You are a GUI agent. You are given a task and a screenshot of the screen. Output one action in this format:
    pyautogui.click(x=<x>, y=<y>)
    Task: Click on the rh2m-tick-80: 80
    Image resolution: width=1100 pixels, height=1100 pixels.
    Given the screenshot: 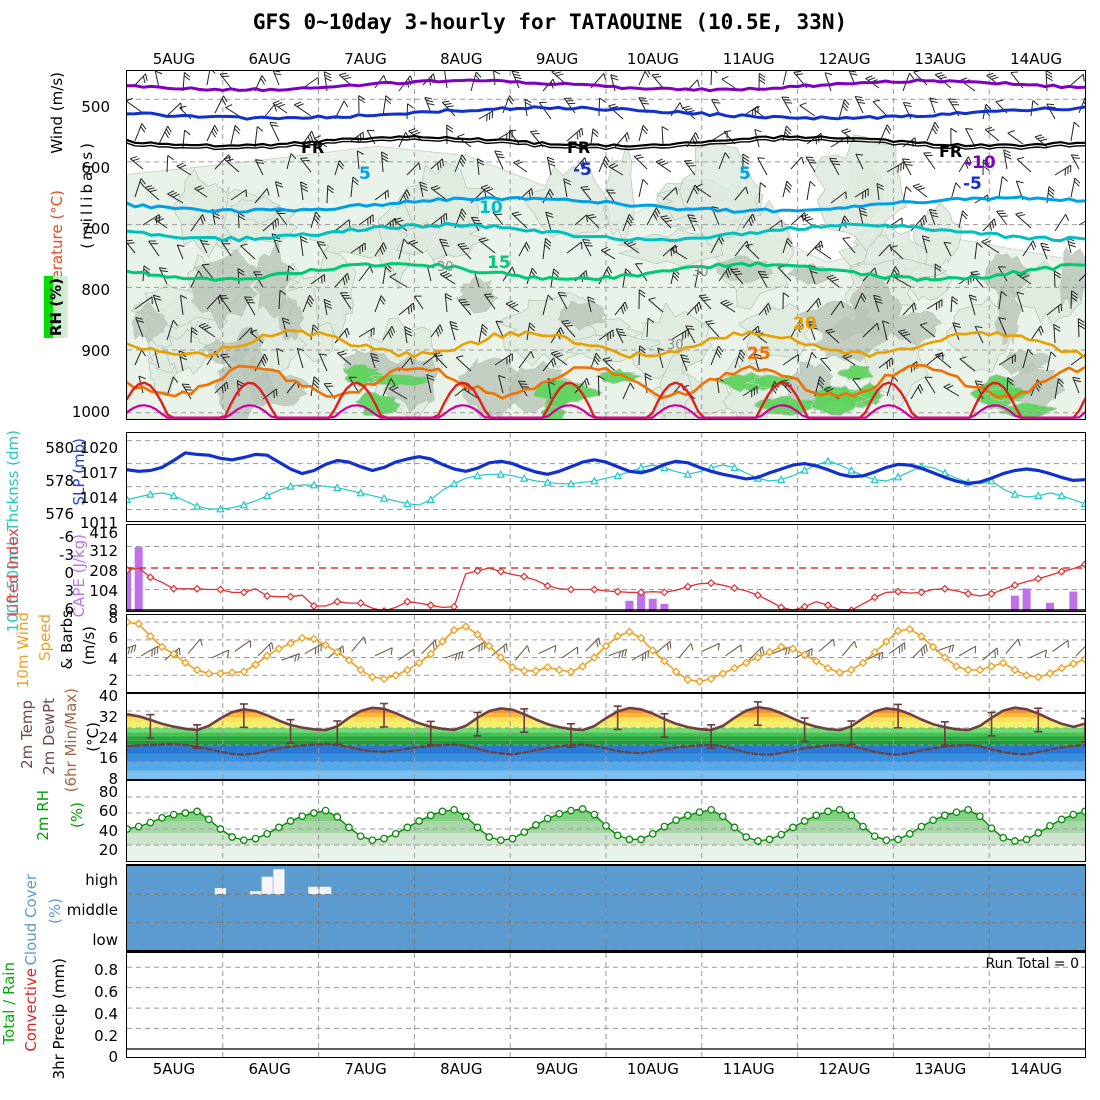 What is the action you would take?
    pyautogui.click(x=108, y=792)
    